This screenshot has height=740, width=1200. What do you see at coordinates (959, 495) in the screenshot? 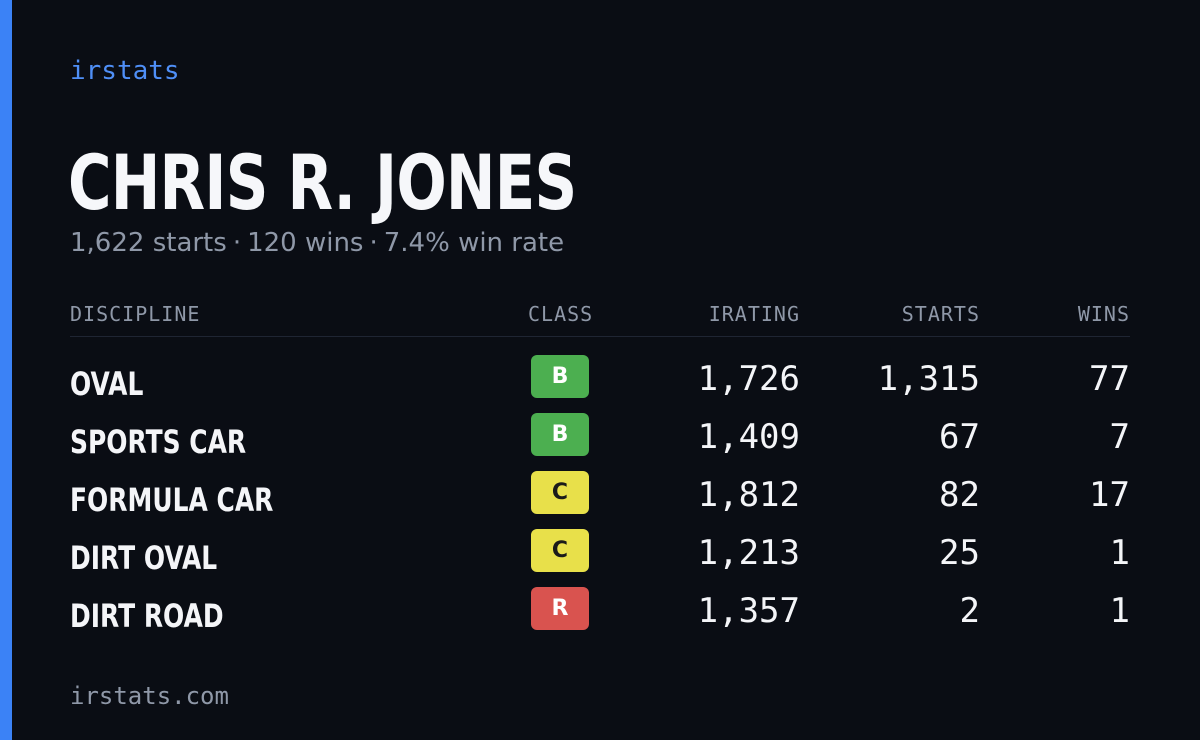
I see `starts-value: 82` at bounding box center [959, 495].